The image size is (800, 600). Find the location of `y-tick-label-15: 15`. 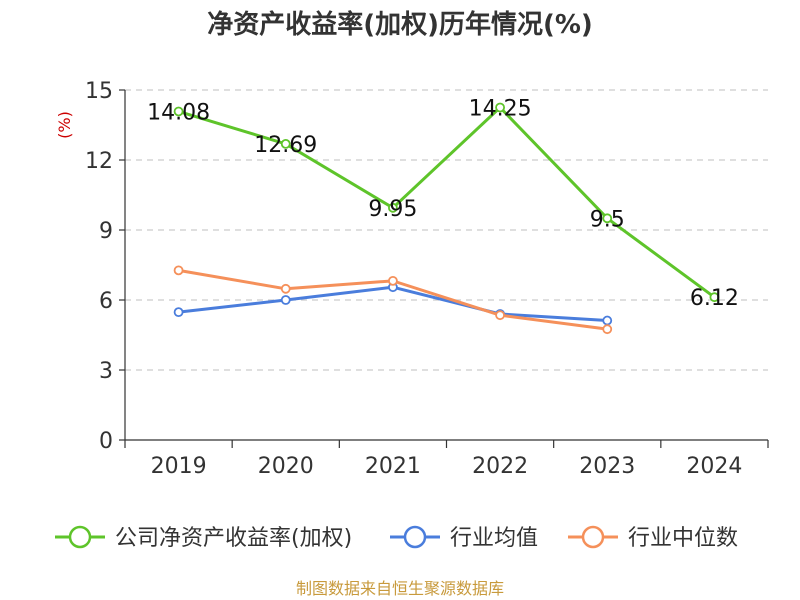

y-tick-label-15: 15 is located at coordinates (99, 91).